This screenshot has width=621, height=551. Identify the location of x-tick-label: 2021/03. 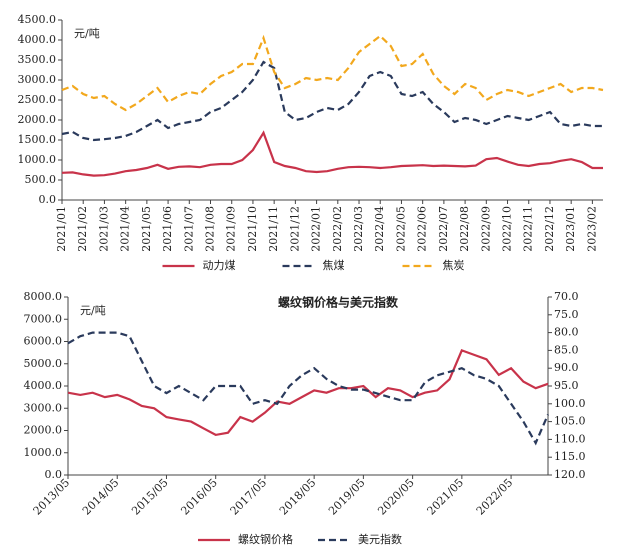
(103, 229).